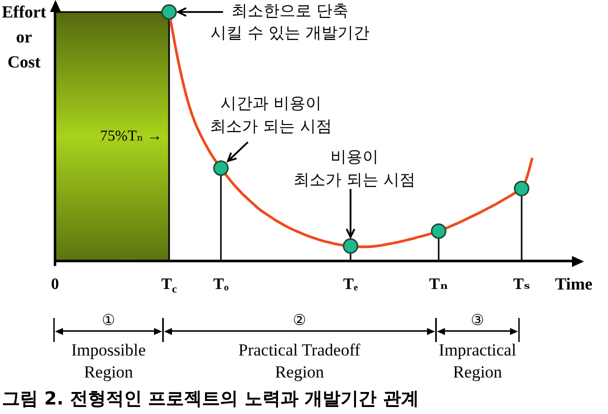 This screenshot has height=414, width=608. Describe the element at coordinates (290, 21) in the screenshot. I see `annotation: 최소한으로 단축 시킬 수 있는 개발기간` at that location.